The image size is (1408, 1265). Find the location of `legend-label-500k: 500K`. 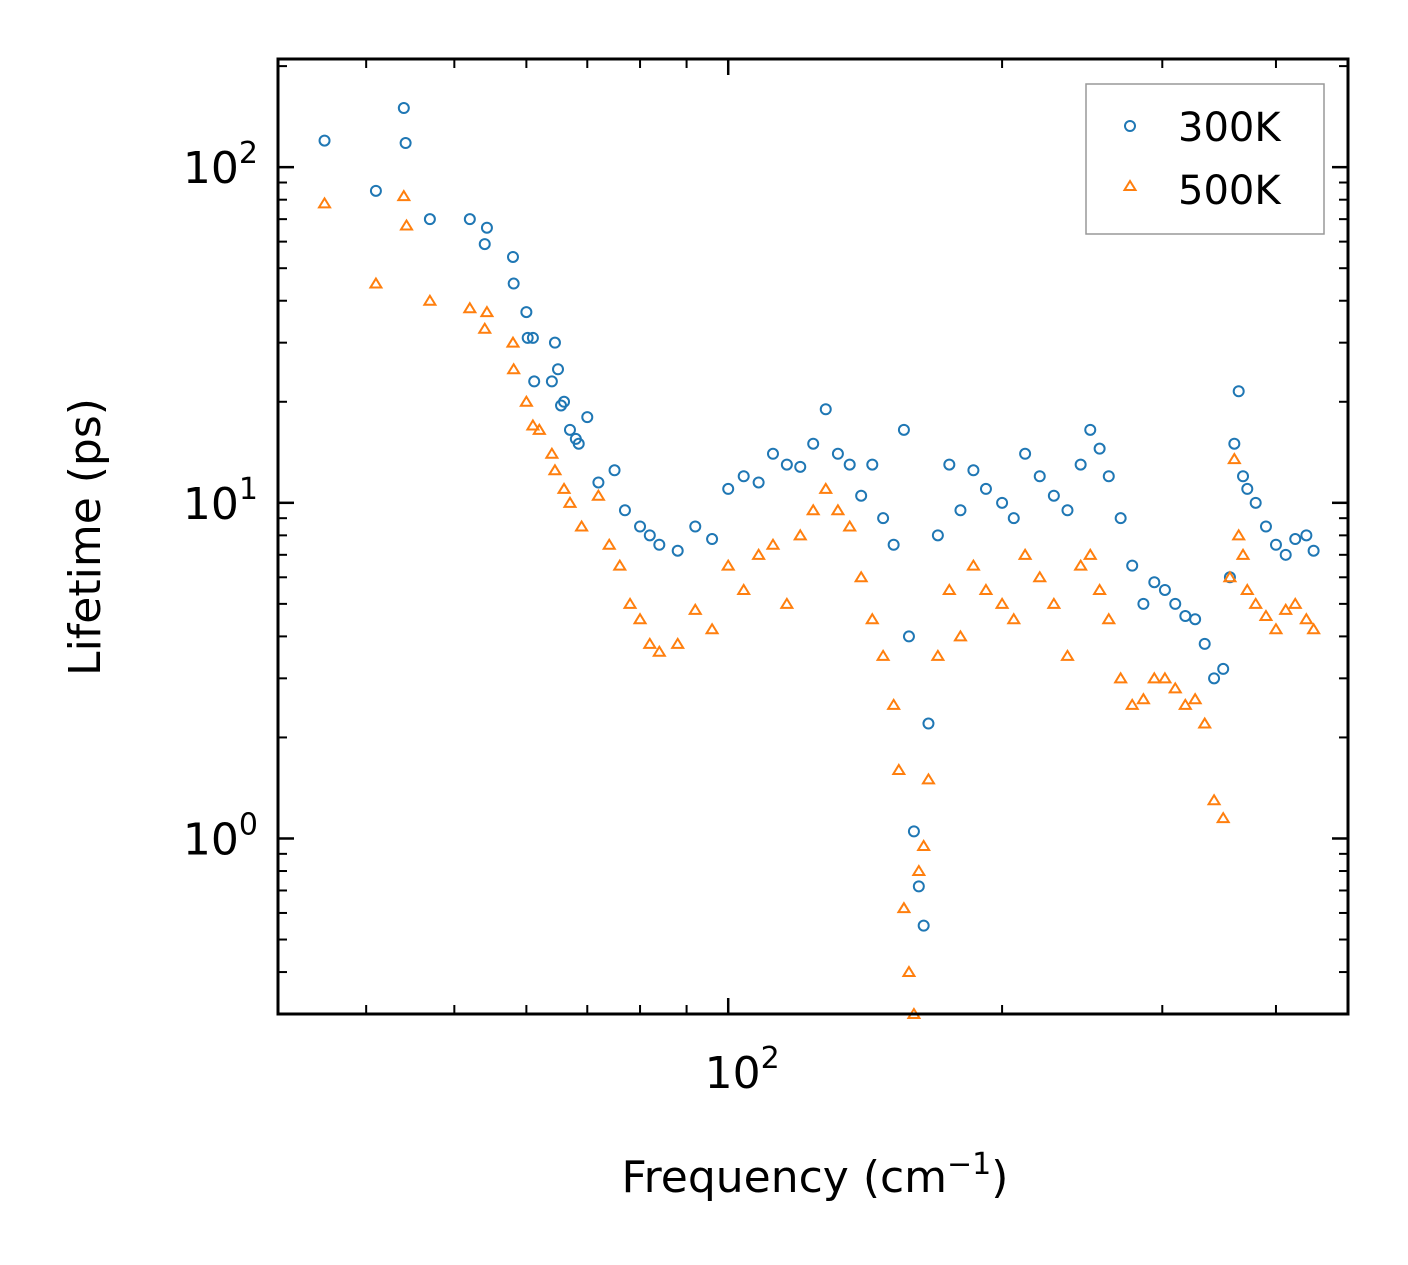

legend-label-500k: 500K is located at coordinates (1230, 191).